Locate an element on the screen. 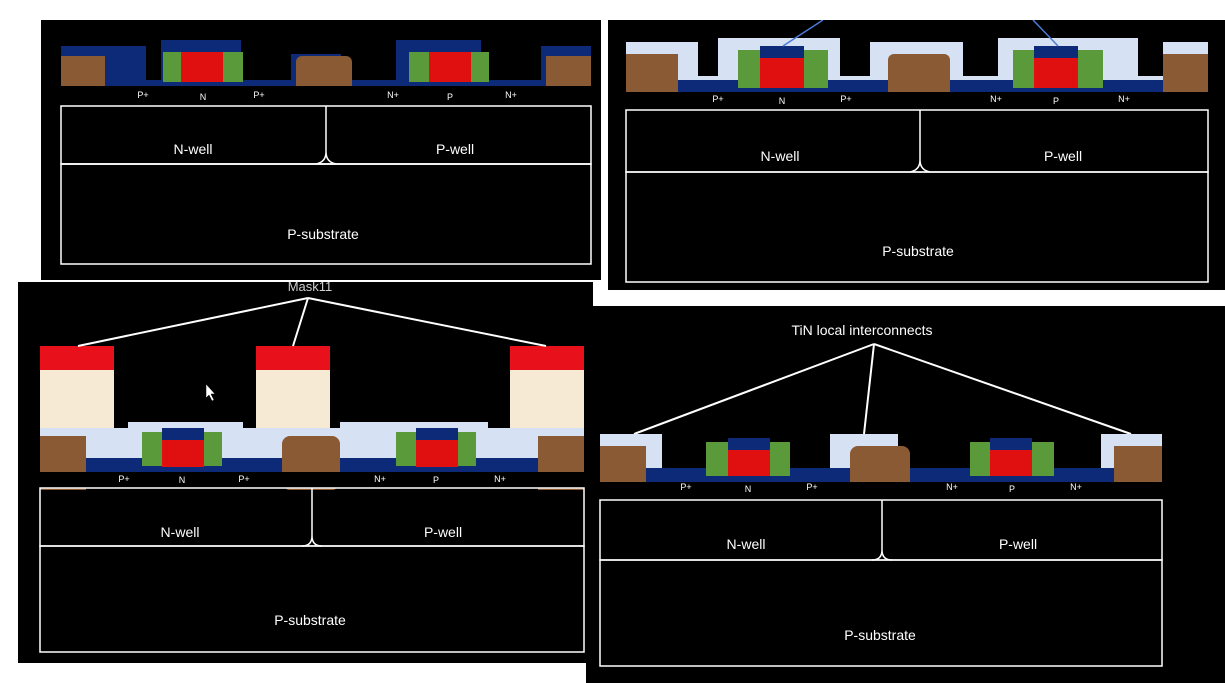 This screenshot has width=1225, height=683. mask-cap-left is located at coordinates (77, 358).